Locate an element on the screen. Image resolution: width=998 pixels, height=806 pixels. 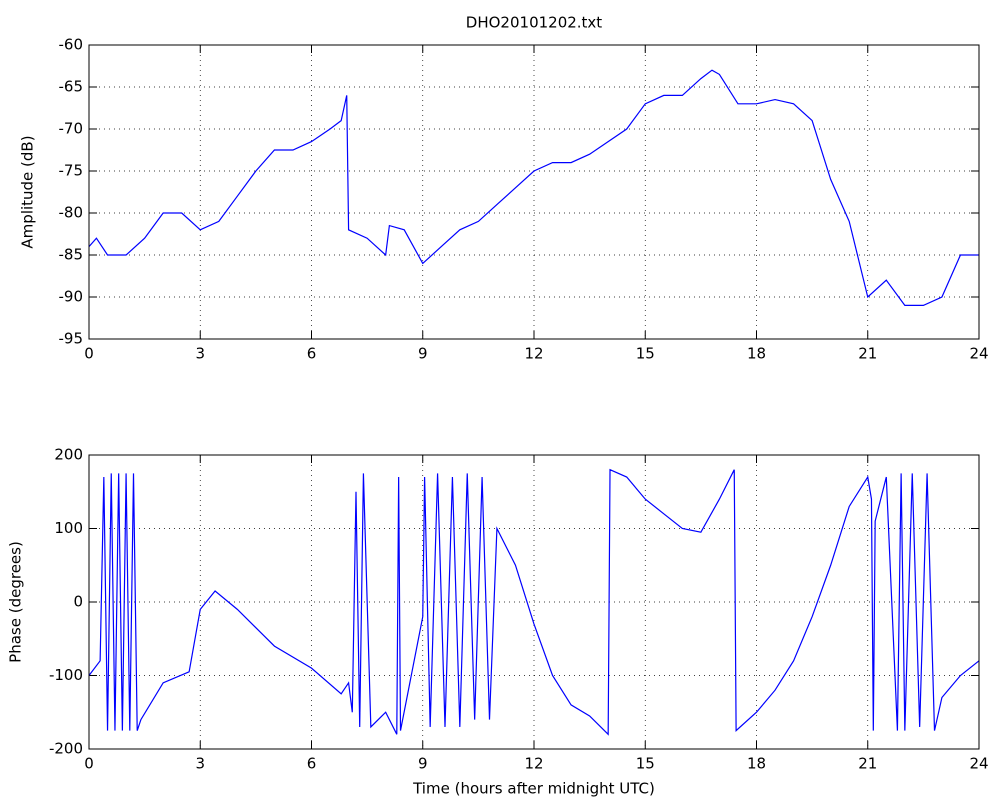
y-tick-label: 100 is located at coordinates (68, 528).